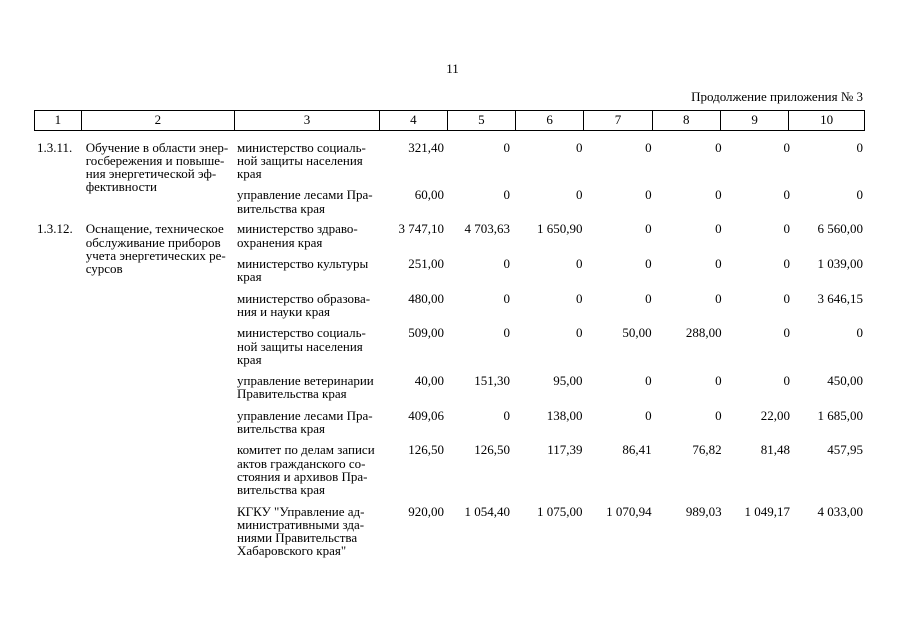  Describe the element at coordinates (565, 450) in the screenshot. I see `value-cell: 117,39` at that location.